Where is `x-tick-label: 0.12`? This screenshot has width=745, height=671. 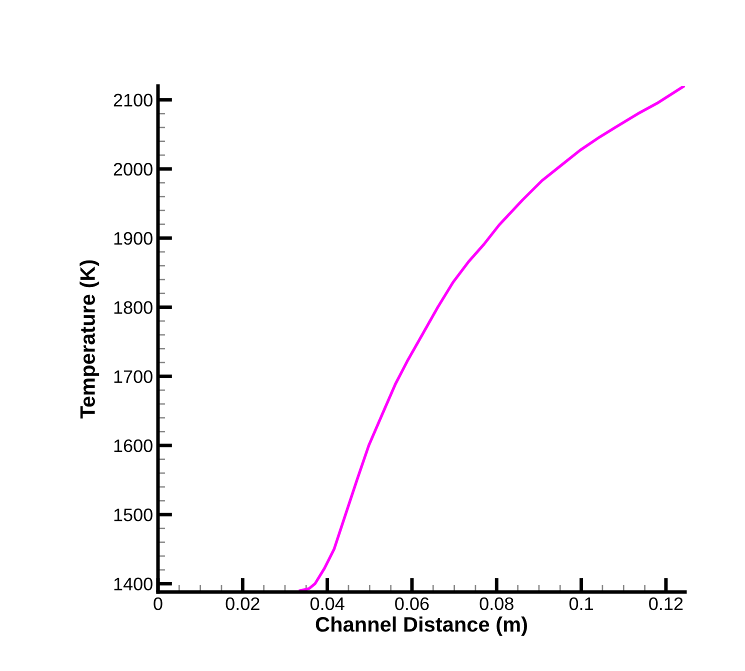
x-tick-label: 0.12 is located at coordinates (666, 603).